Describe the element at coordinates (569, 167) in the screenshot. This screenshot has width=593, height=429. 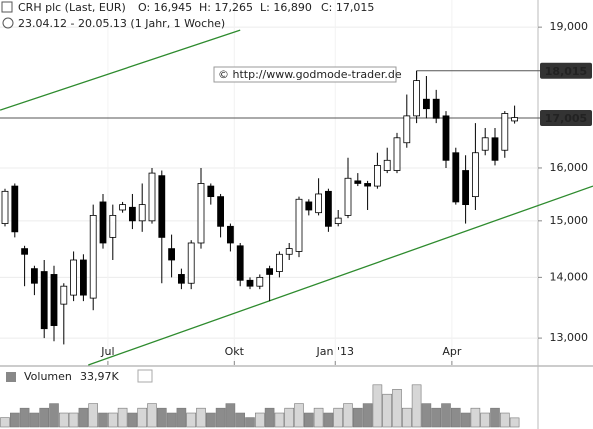
I see `y-tick-label: 16,000` at that location.